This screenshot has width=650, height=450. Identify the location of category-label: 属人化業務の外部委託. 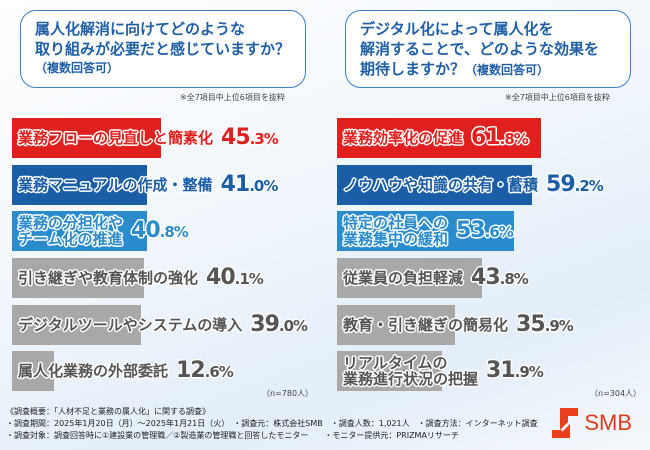
(93, 371).